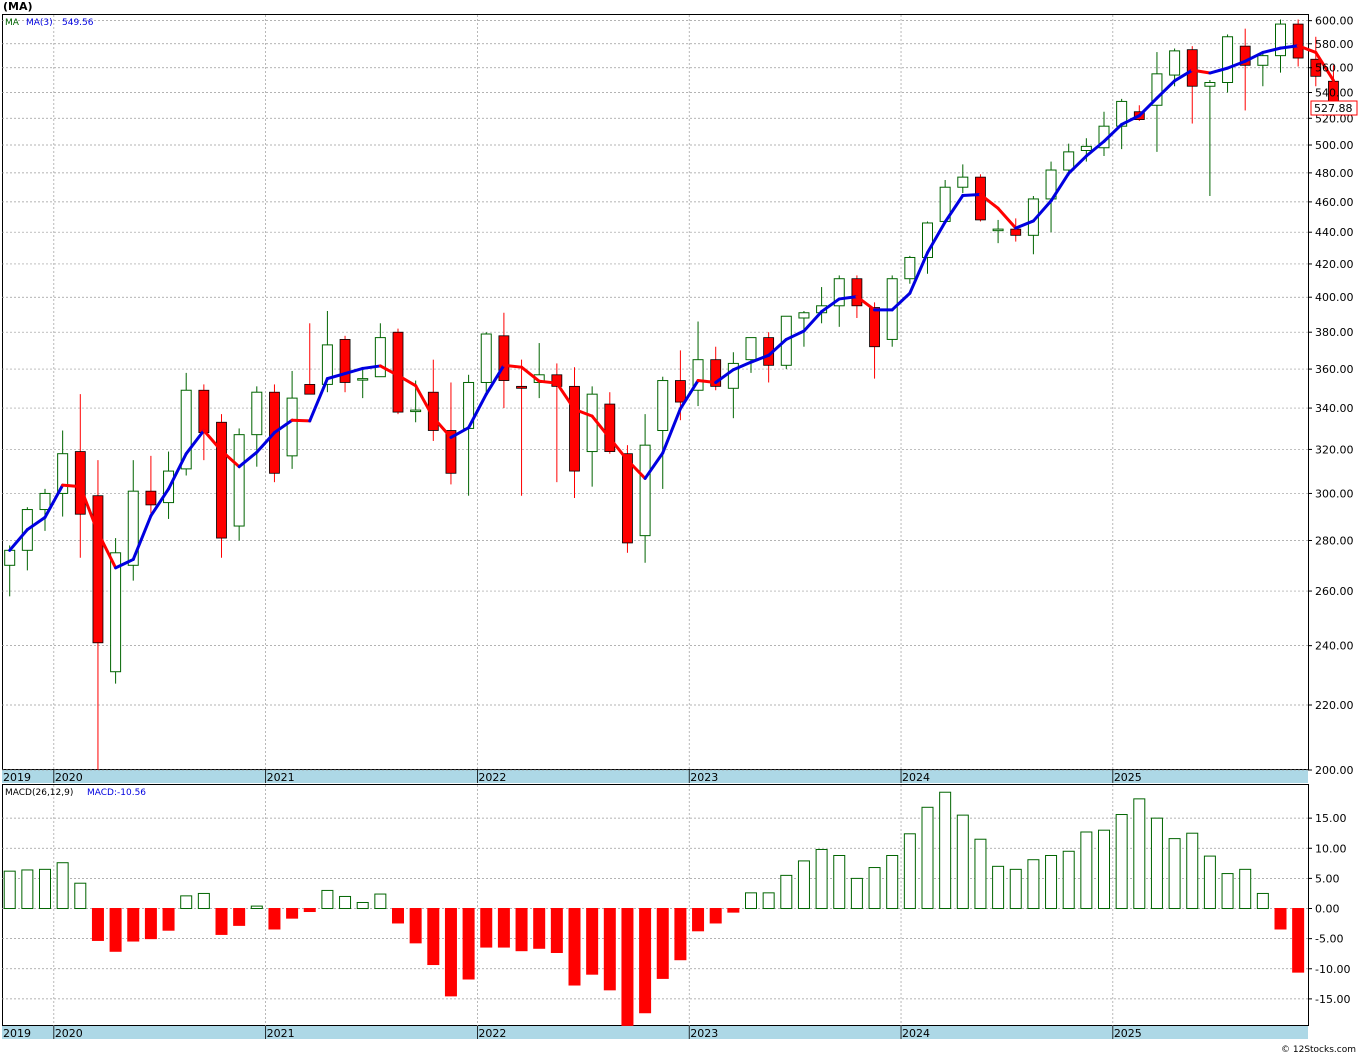  Describe the element at coordinates (281, 1033) in the screenshot. I see `year-label: 2021` at that location.